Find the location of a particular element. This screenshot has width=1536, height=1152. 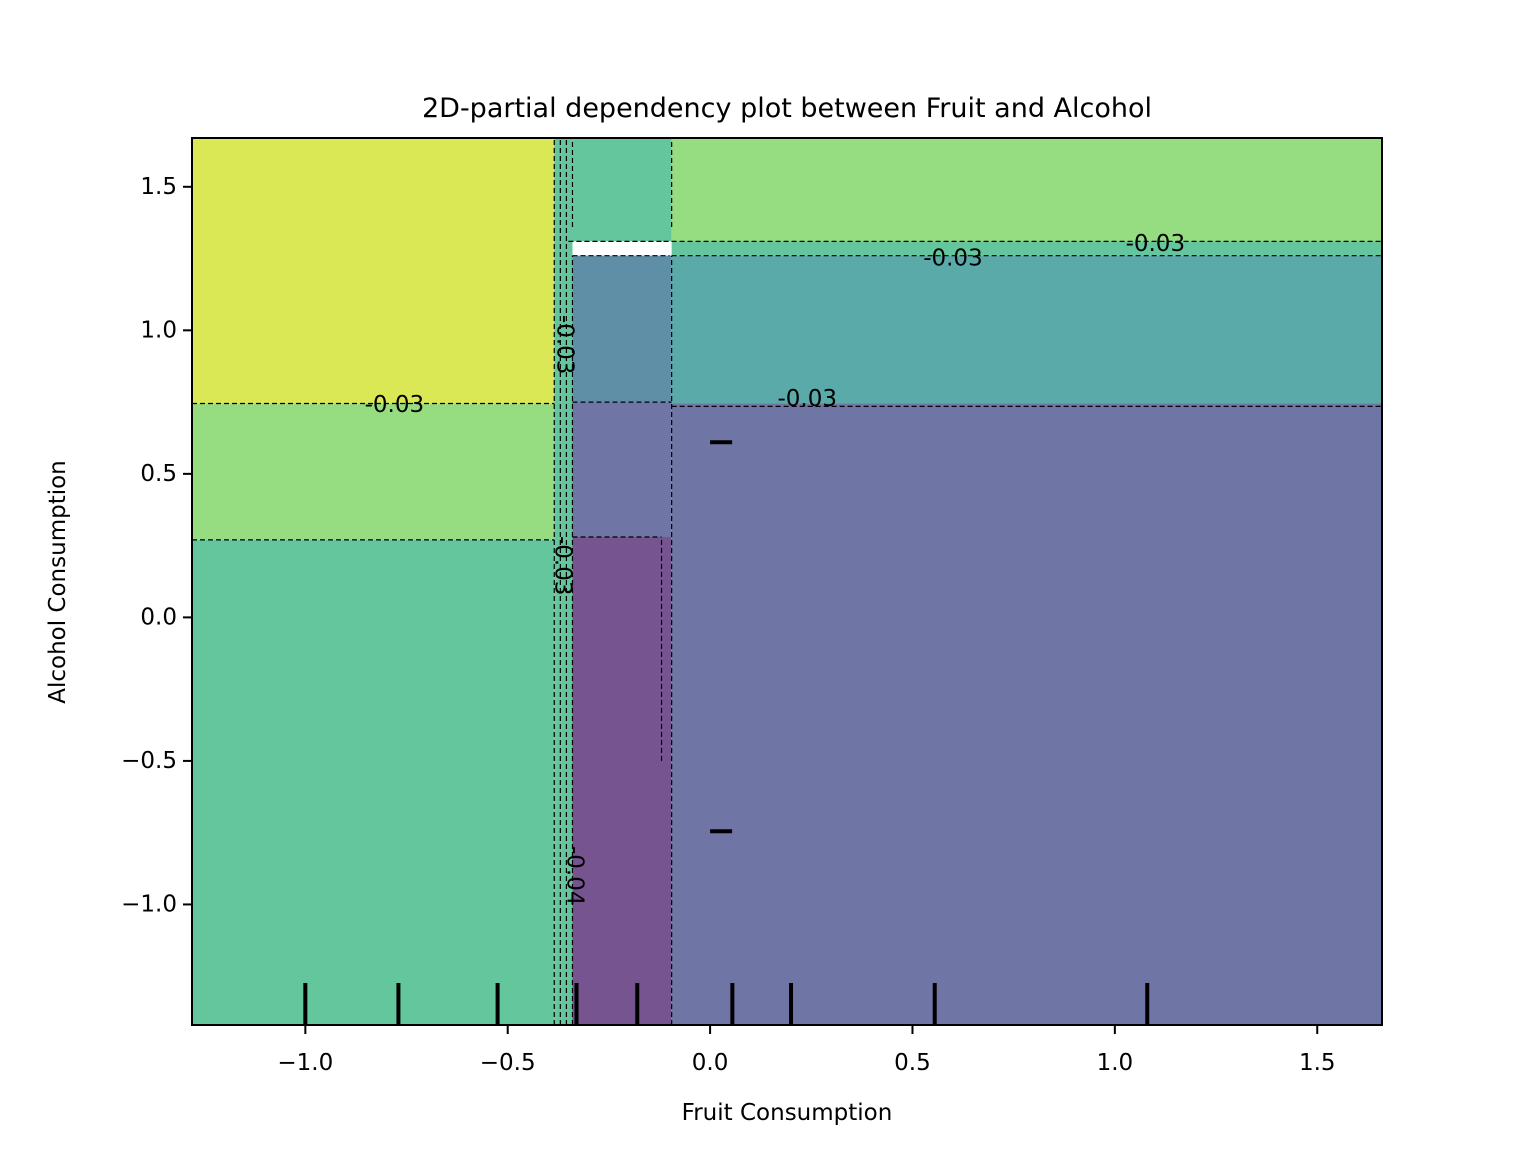

y-axis-label: Alcohol Consumption is located at coordinates (58, 582).